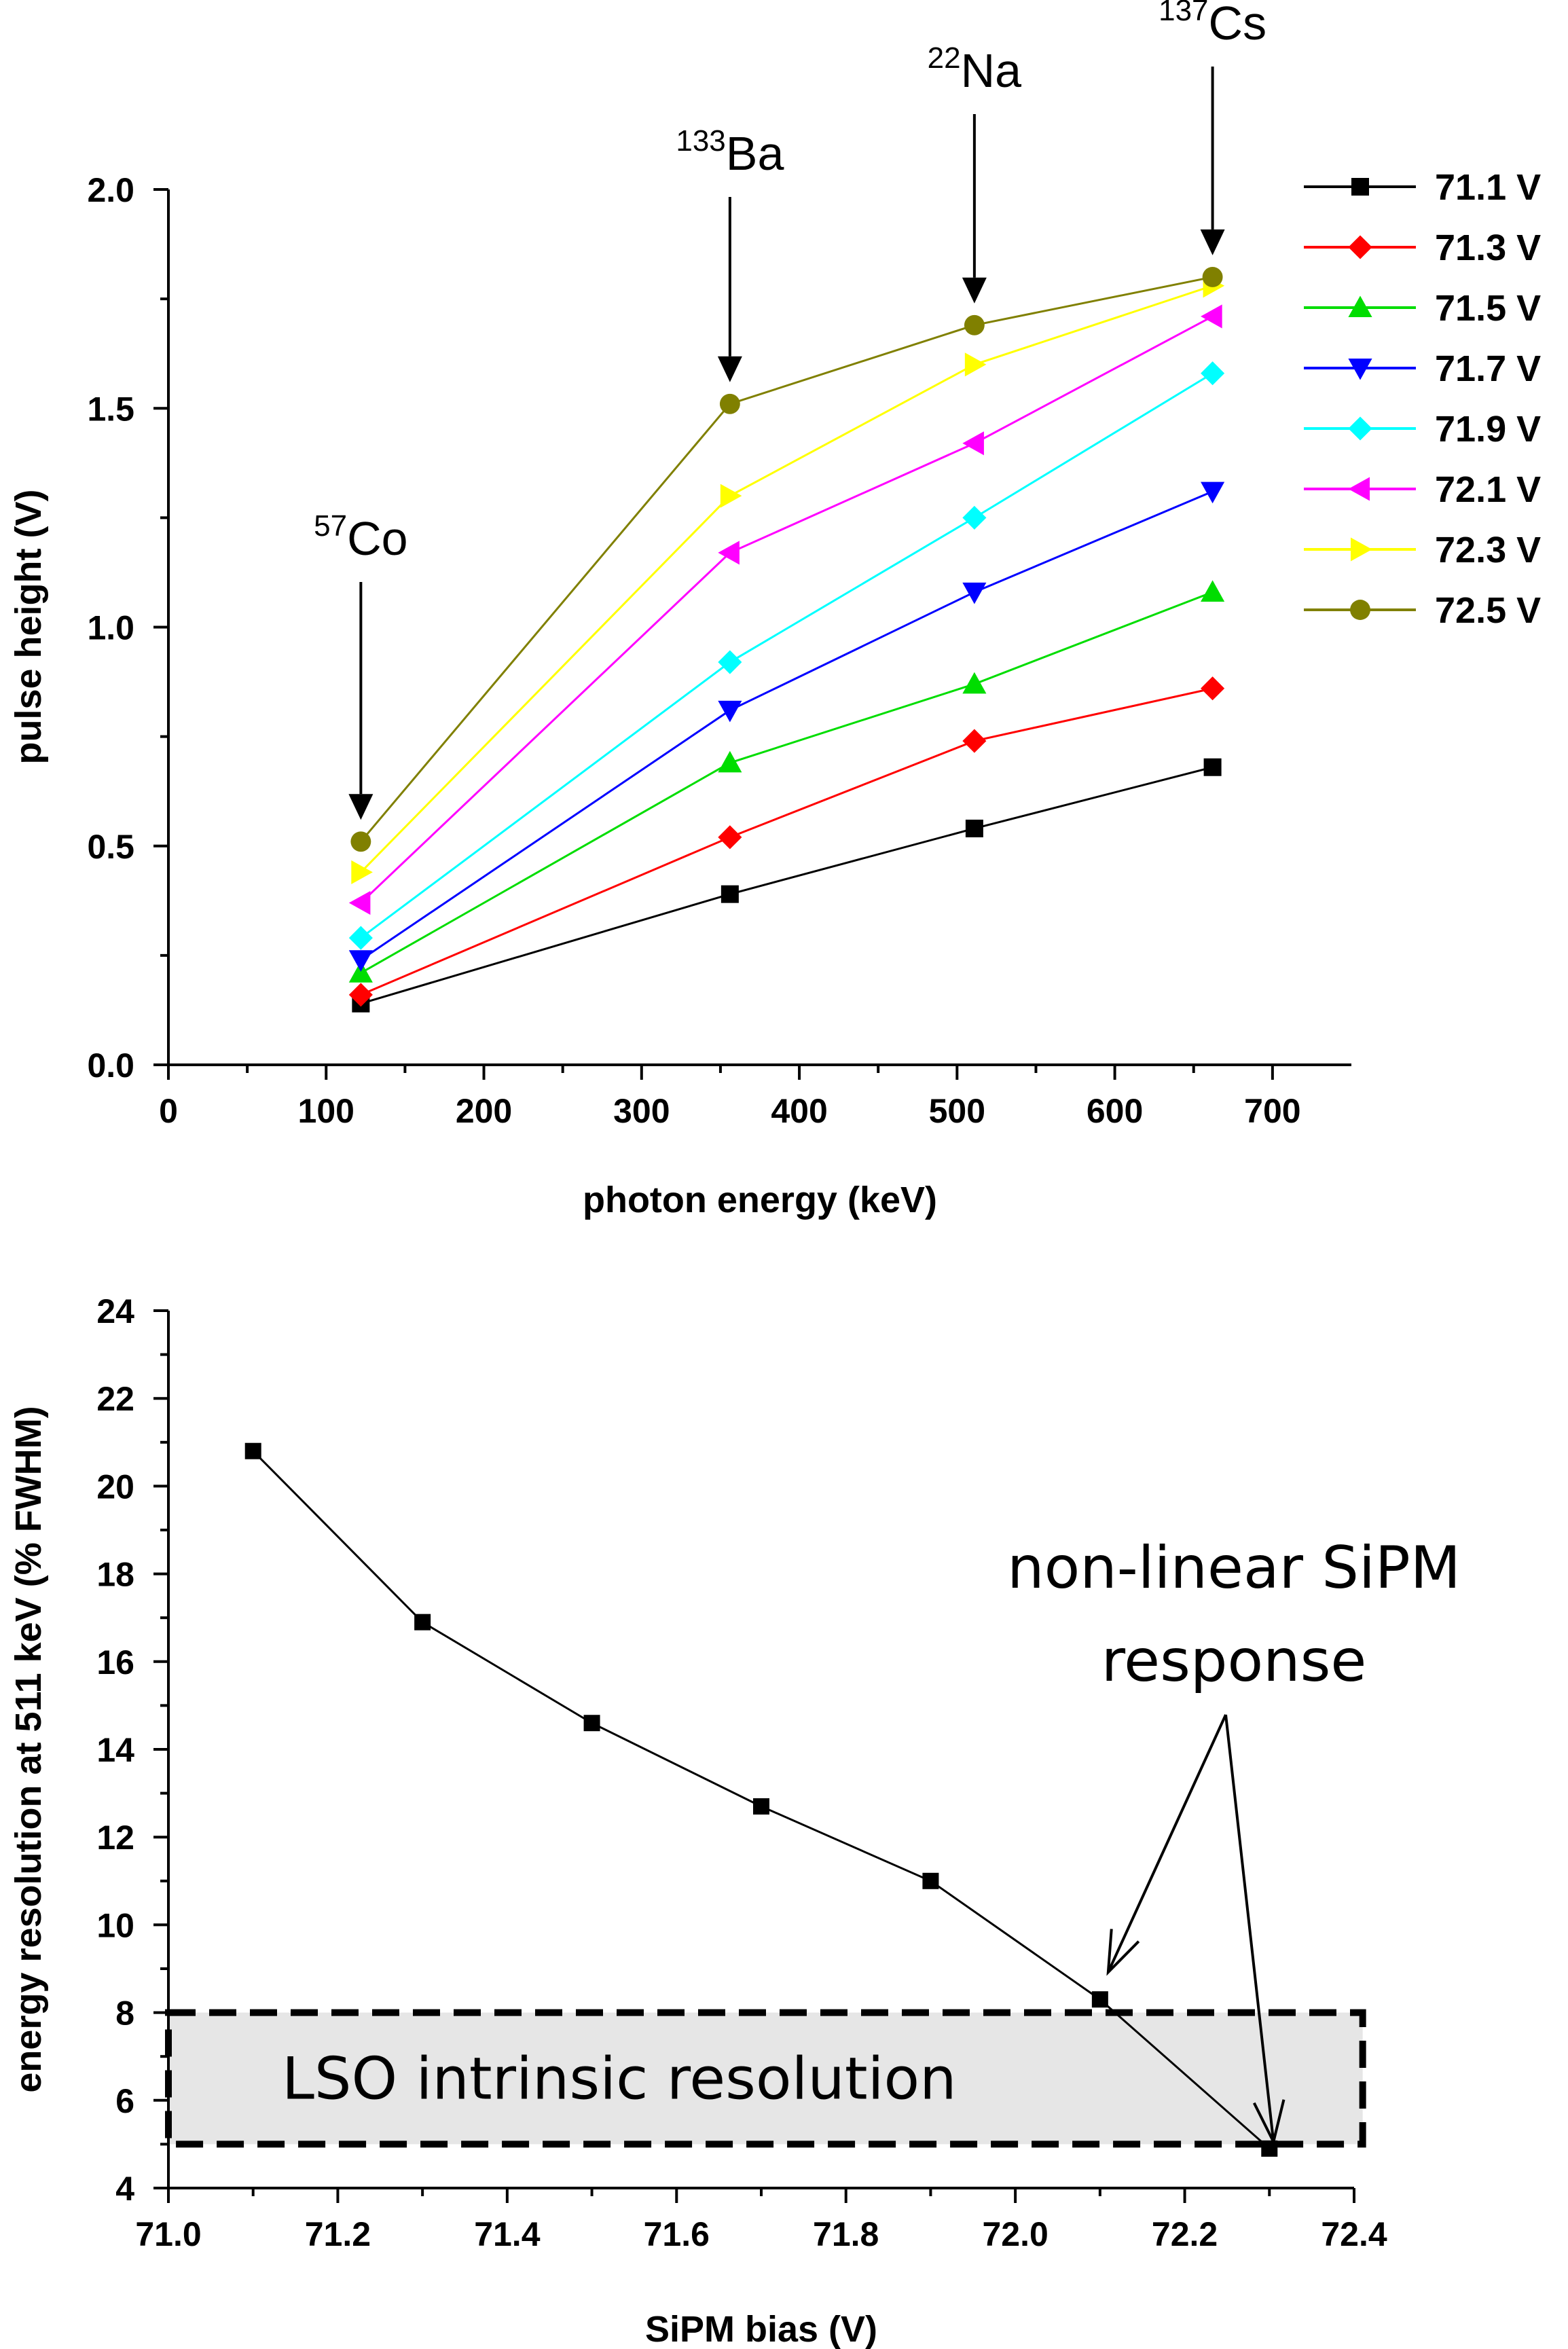 The height and width of the screenshot is (2349, 1568). I want to click on bottom-y-tick-label: 8, so click(124, 2014).